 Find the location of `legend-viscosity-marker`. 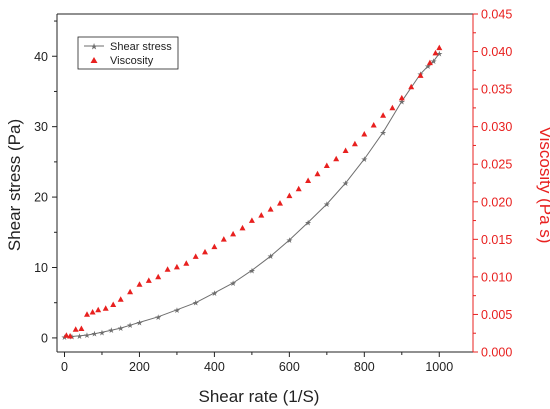

legend-viscosity-marker is located at coordinates (94, 60).